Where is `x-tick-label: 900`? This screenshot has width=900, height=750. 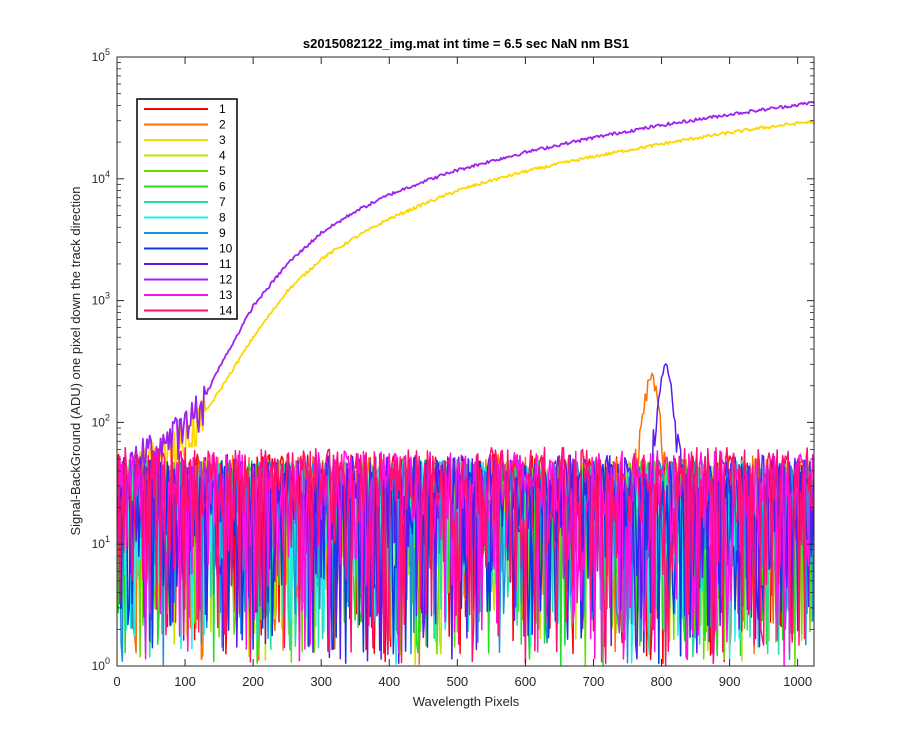 x-tick-label: 900 is located at coordinates (730, 681).